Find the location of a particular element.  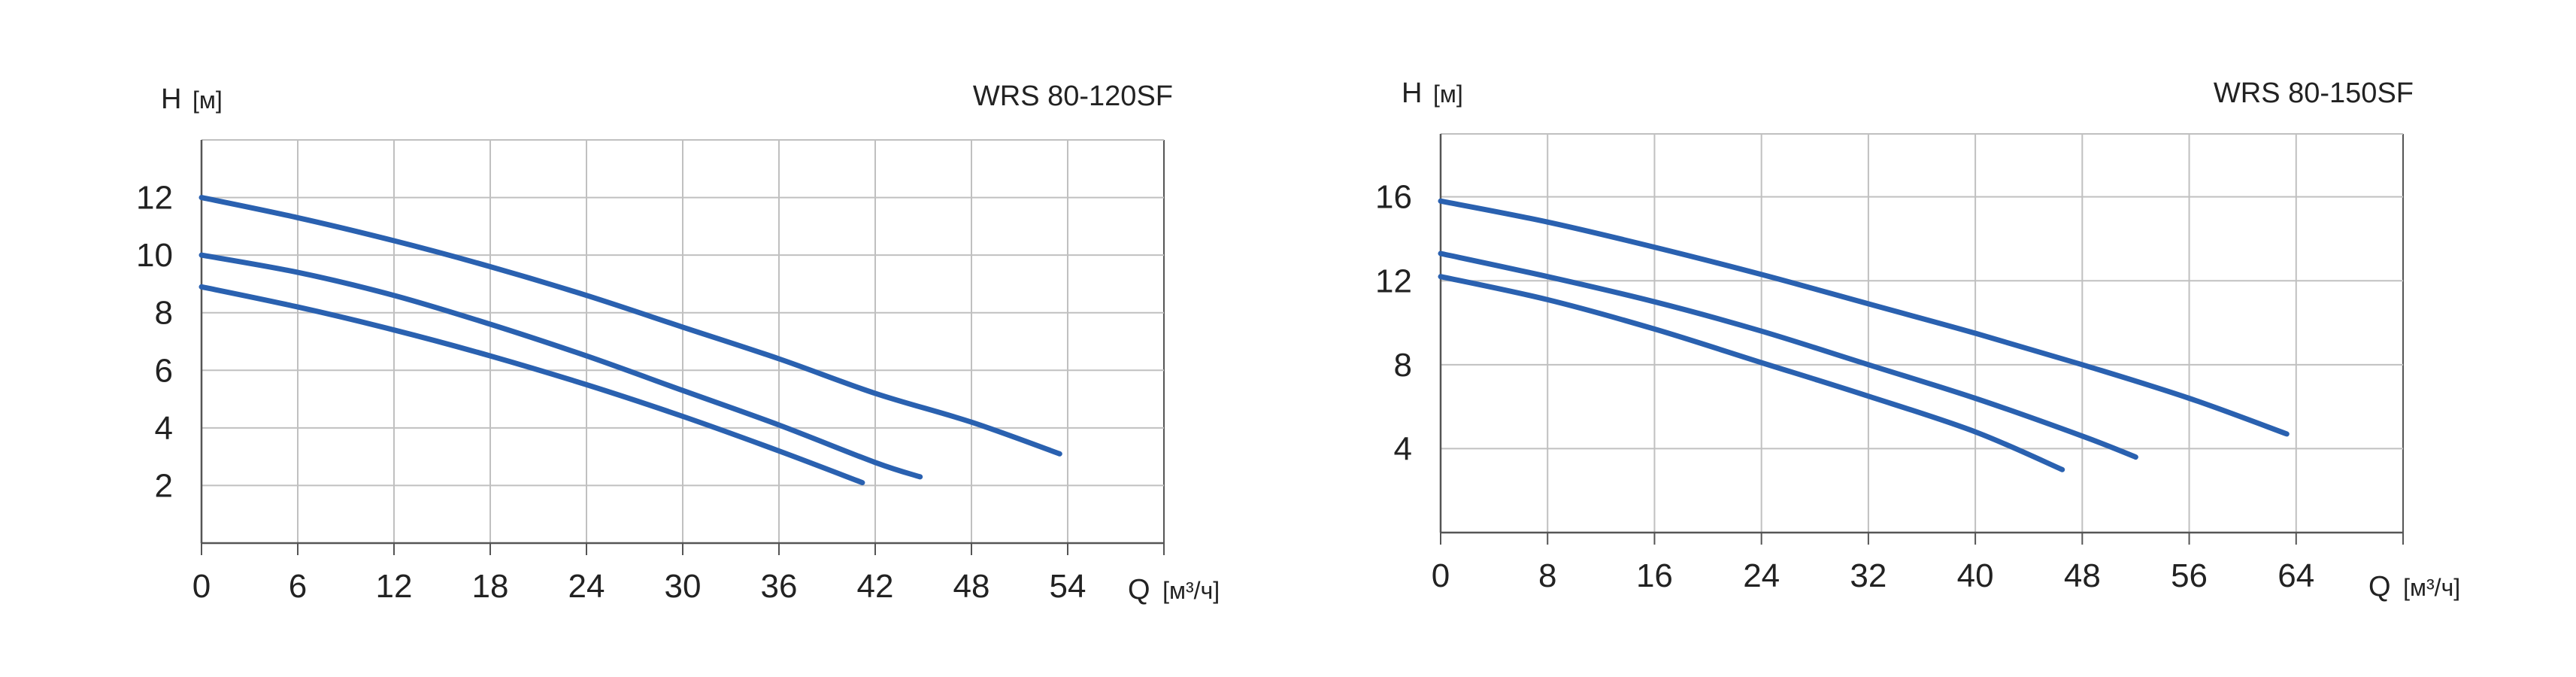

x-tick-label-16: 16 is located at coordinates (1654, 575).